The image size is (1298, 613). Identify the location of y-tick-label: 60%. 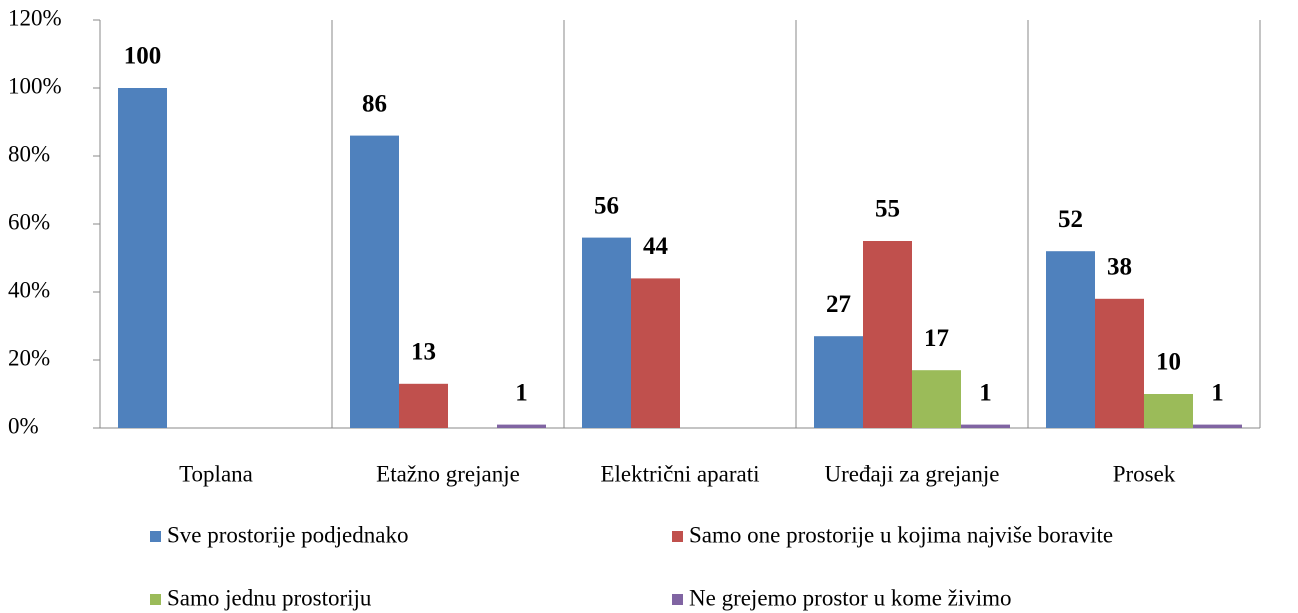
(29, 221).